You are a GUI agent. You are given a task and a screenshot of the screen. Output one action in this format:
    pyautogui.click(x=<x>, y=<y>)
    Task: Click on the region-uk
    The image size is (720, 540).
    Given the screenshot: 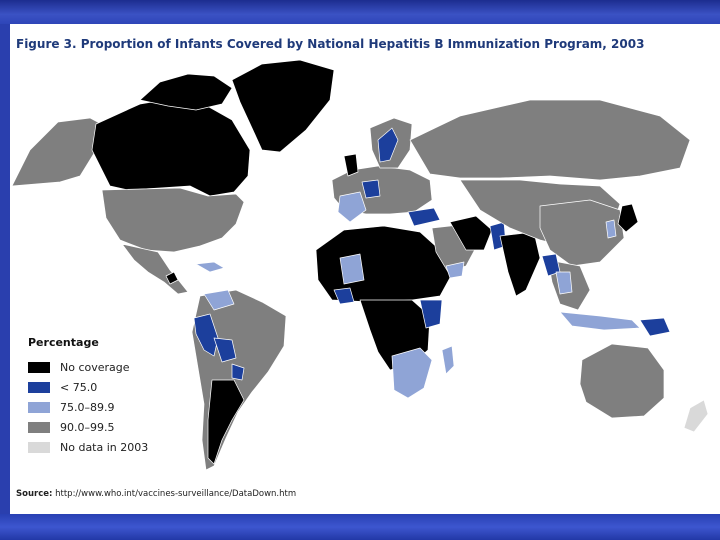 What is the action you would take?
    pyautogui.click(x=351, y=165)
    